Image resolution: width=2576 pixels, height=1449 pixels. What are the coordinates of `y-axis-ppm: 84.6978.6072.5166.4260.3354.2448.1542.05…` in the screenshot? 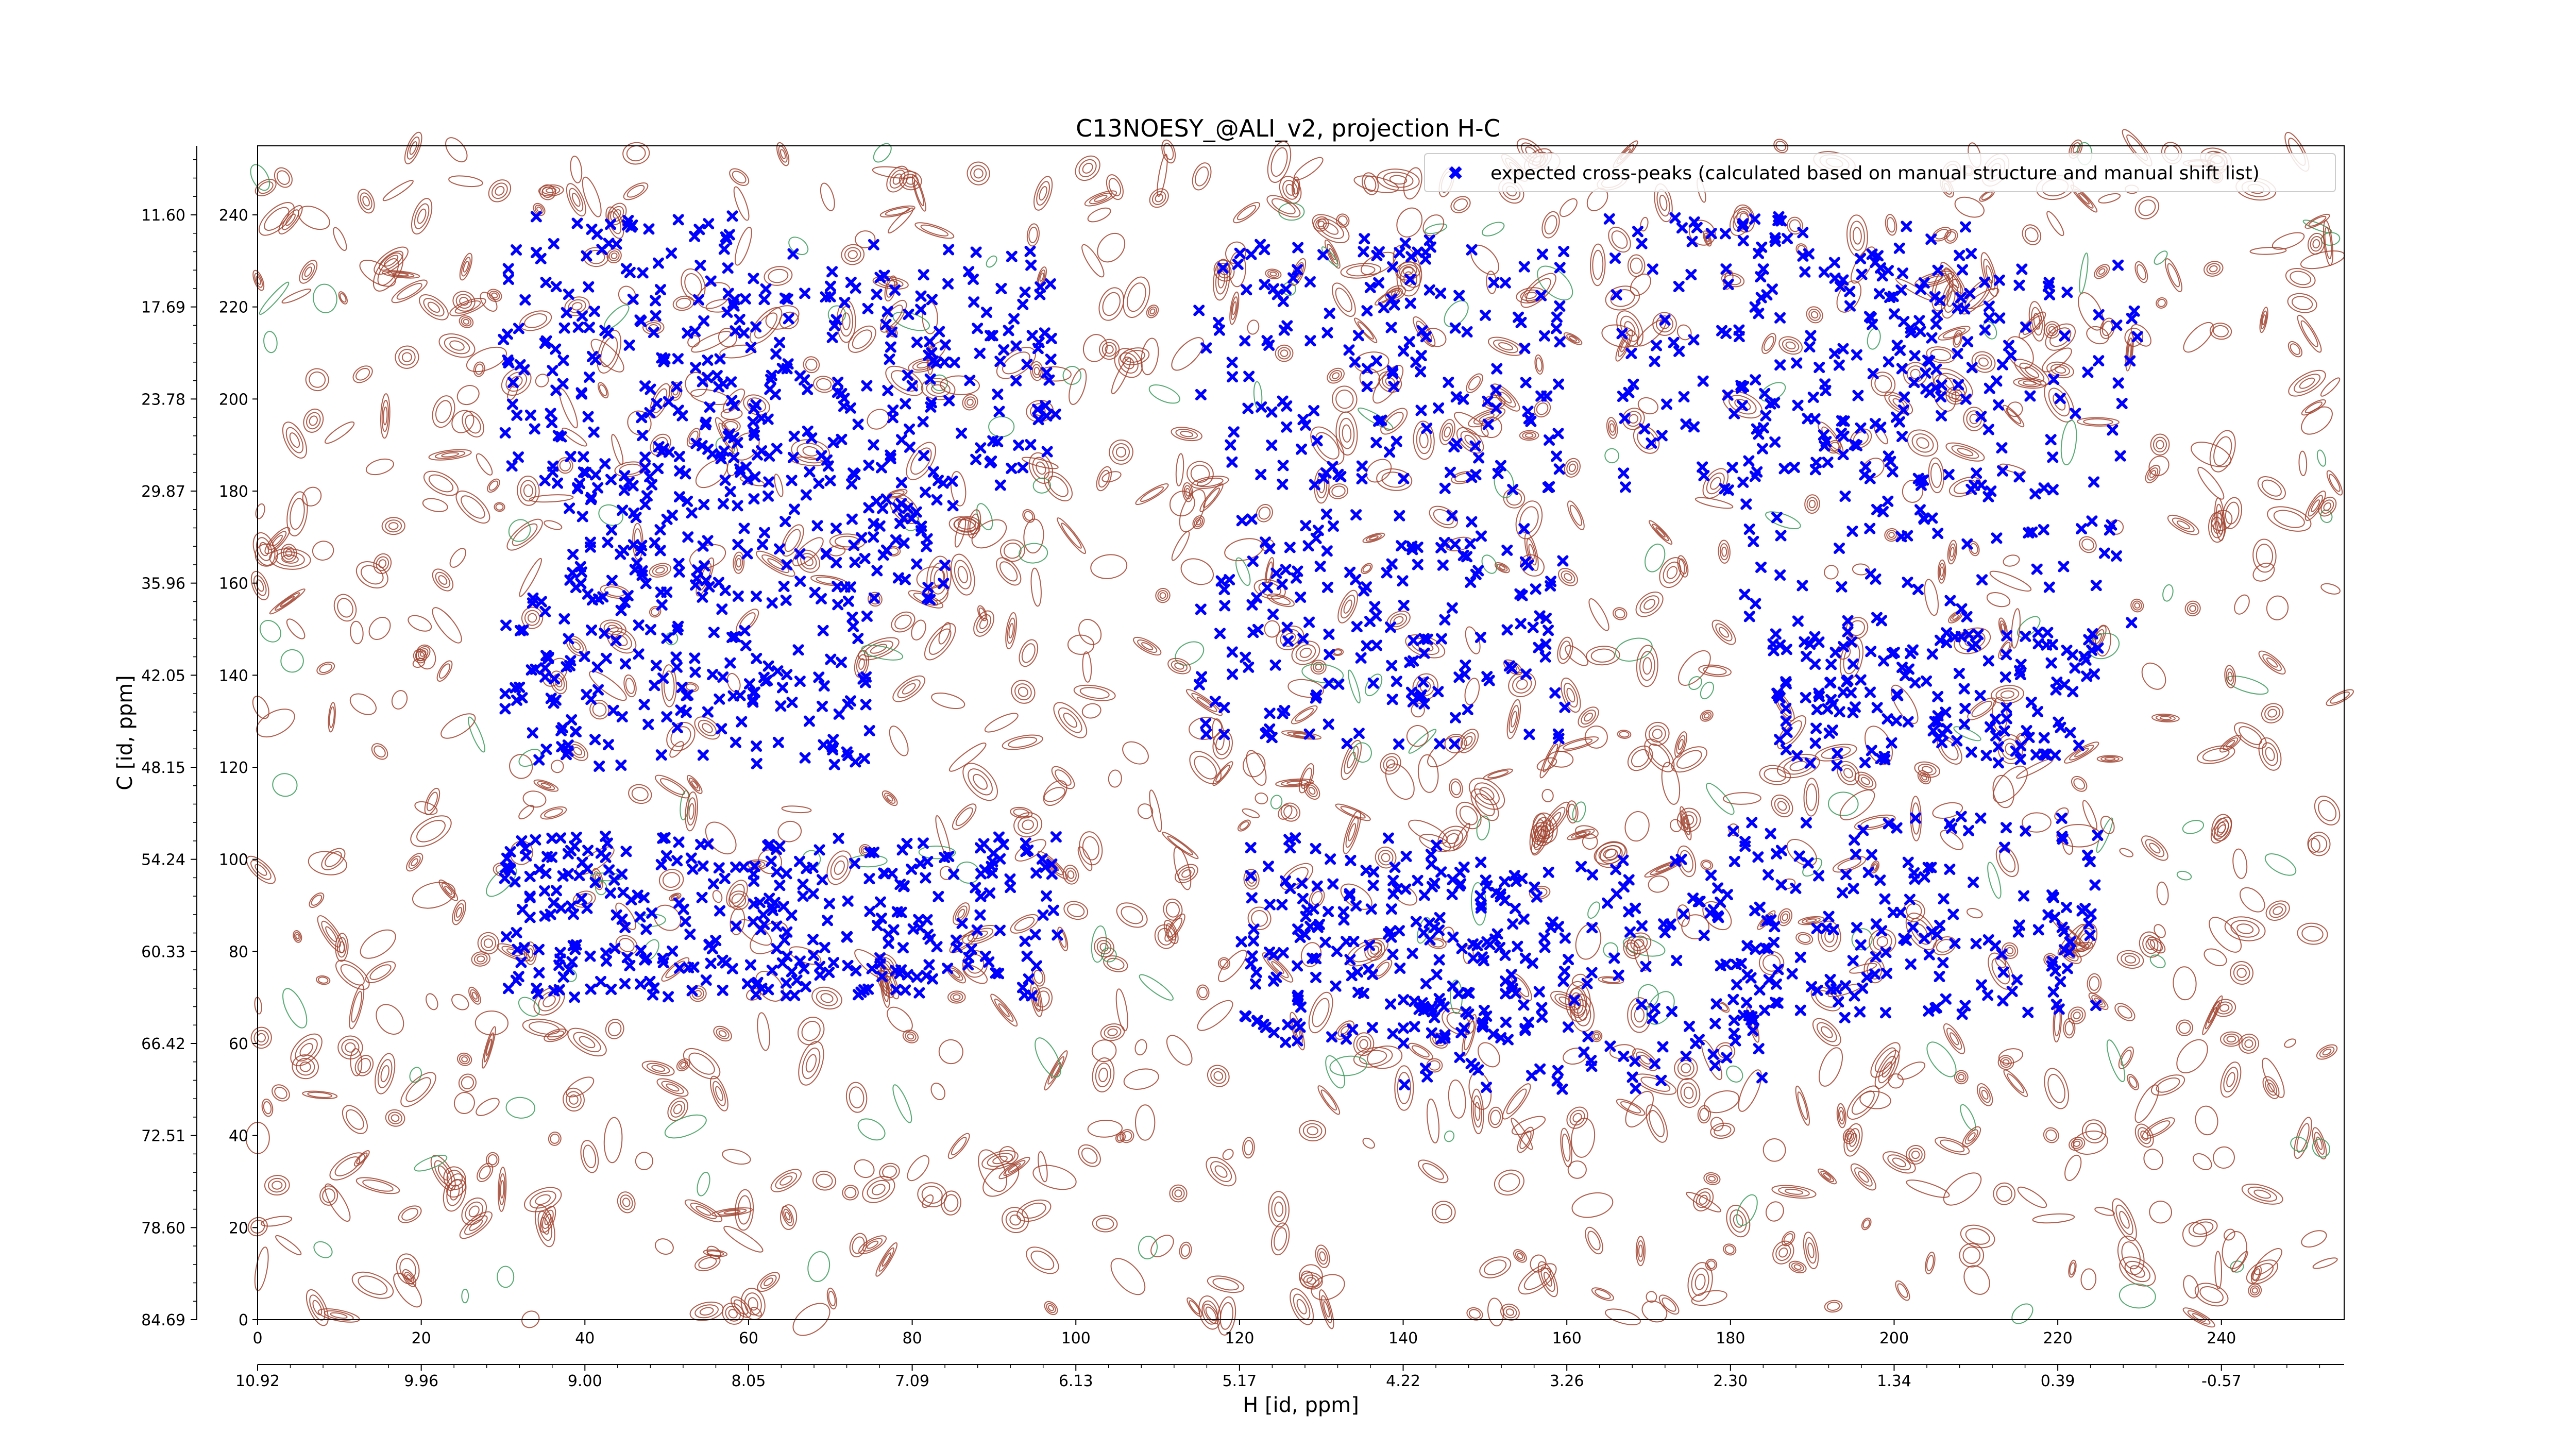 It's located at (169, 737).